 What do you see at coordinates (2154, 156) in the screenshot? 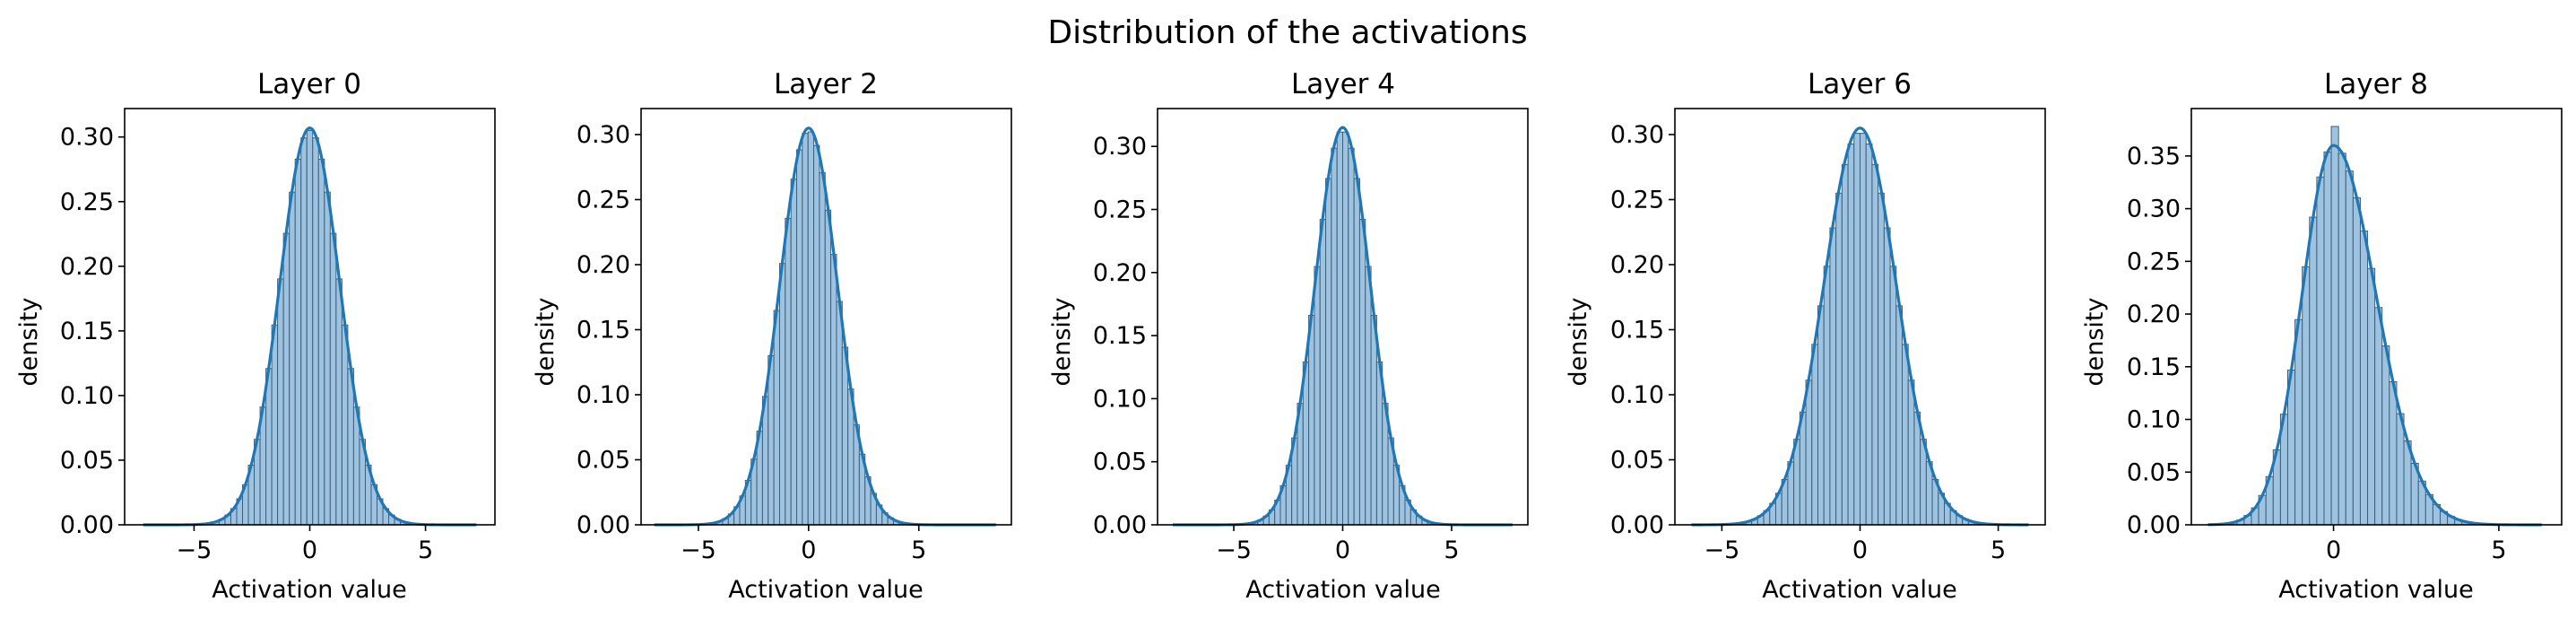
I see `y-tick-label: 0.35` at bounding box center [2154, 156].